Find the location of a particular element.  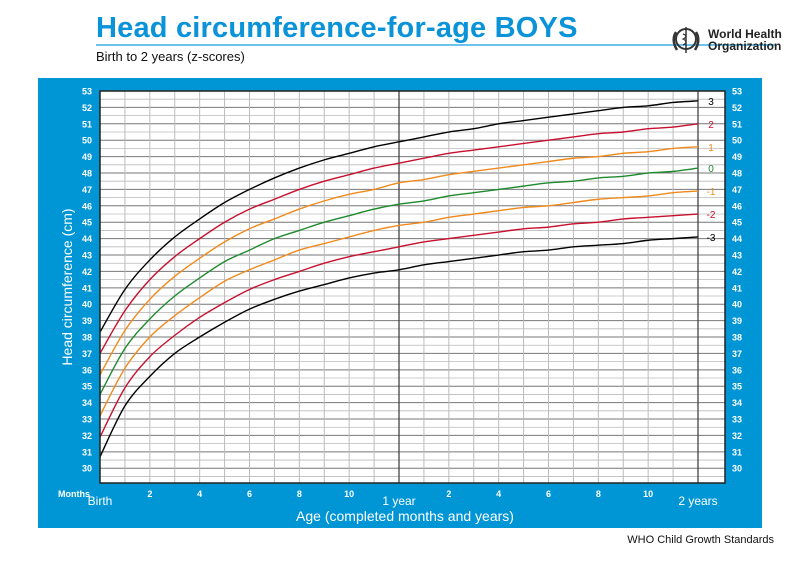

y-axis-title: Head circumference (cm) is located at coordinates (67, 286).